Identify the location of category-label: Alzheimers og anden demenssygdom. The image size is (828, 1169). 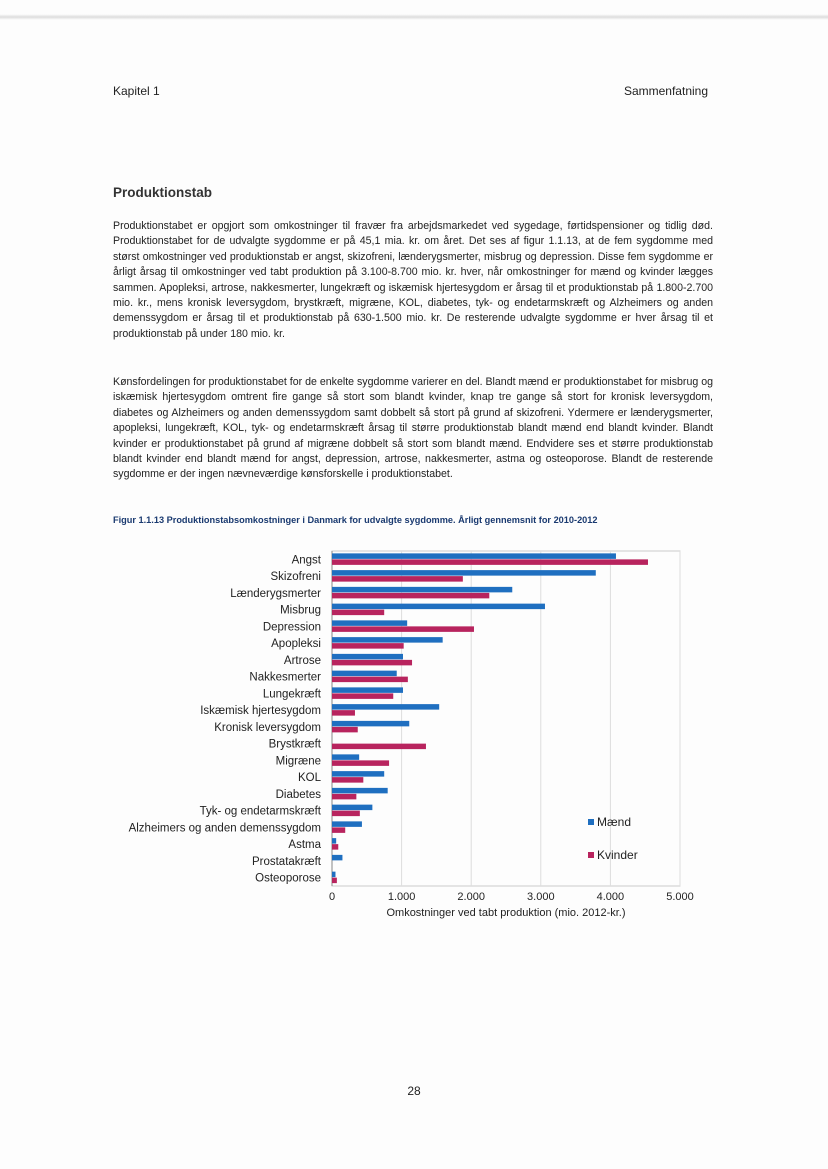
(225, 828).